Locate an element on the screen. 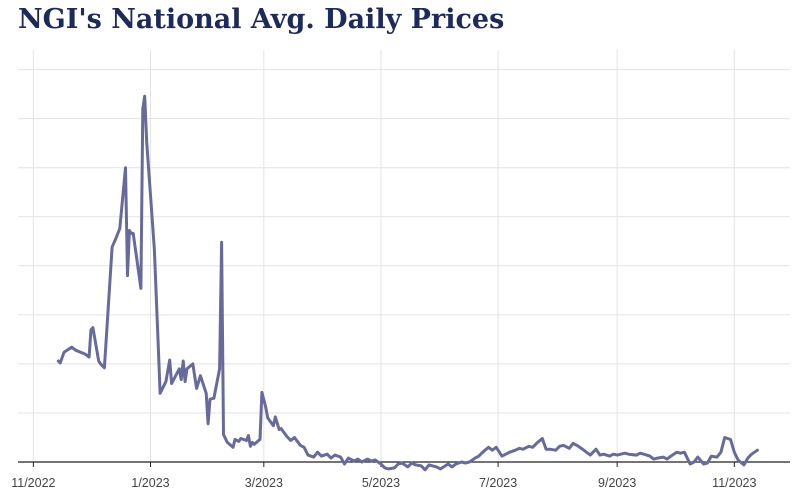 Image resolution: width=794 pixels, height=496 pixels. x-tick-label: 1/2023 is located at coordinates (150, 483).